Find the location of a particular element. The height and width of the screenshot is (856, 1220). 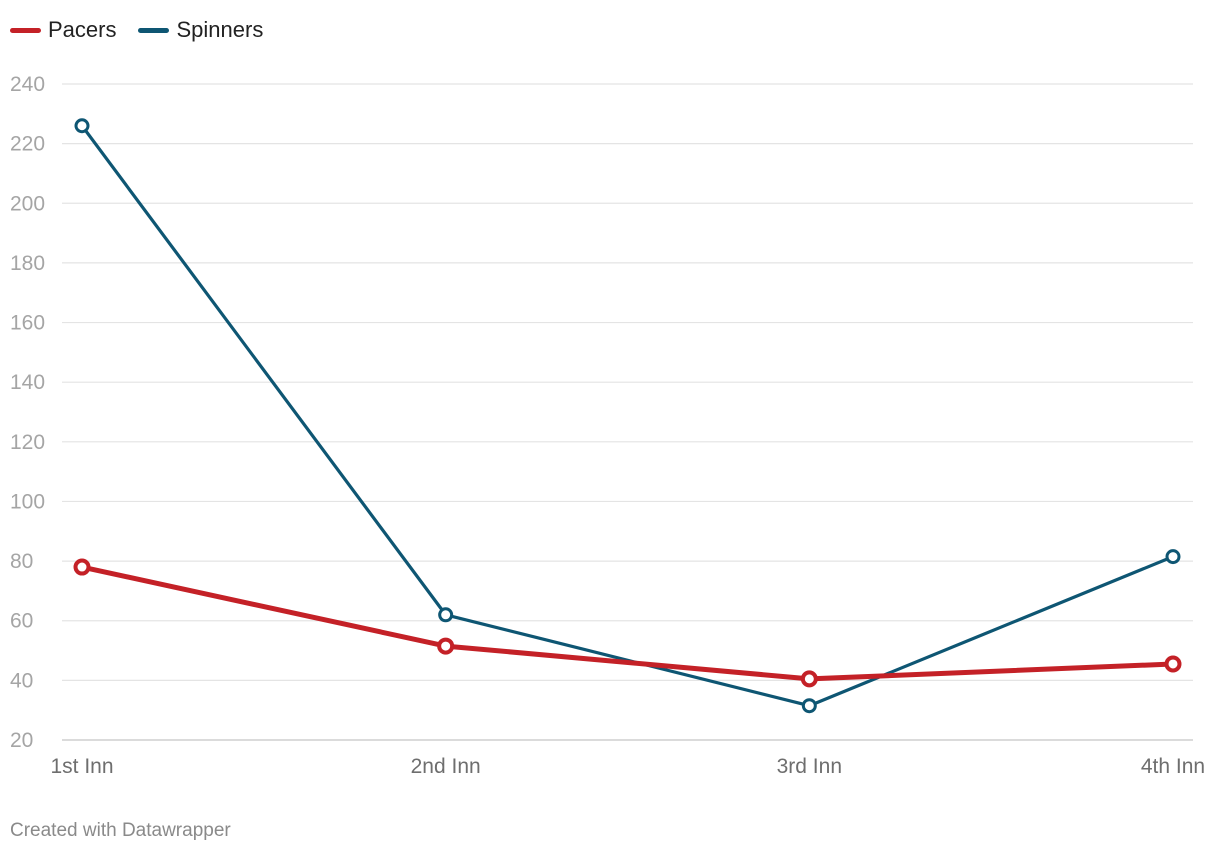

y-tick-label: 60 is located at coordinates (21, 621).